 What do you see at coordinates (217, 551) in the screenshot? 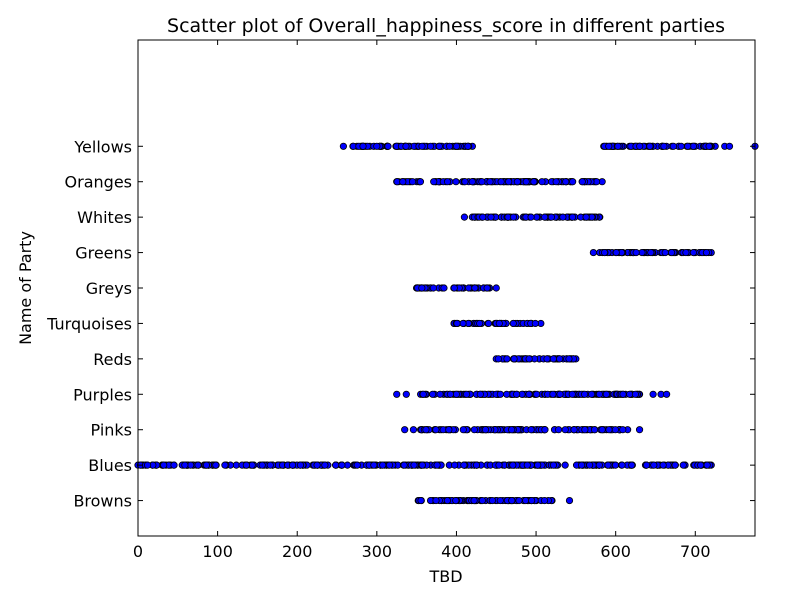
I see `x-tick-label: 100` at bounding box center [217, 551].